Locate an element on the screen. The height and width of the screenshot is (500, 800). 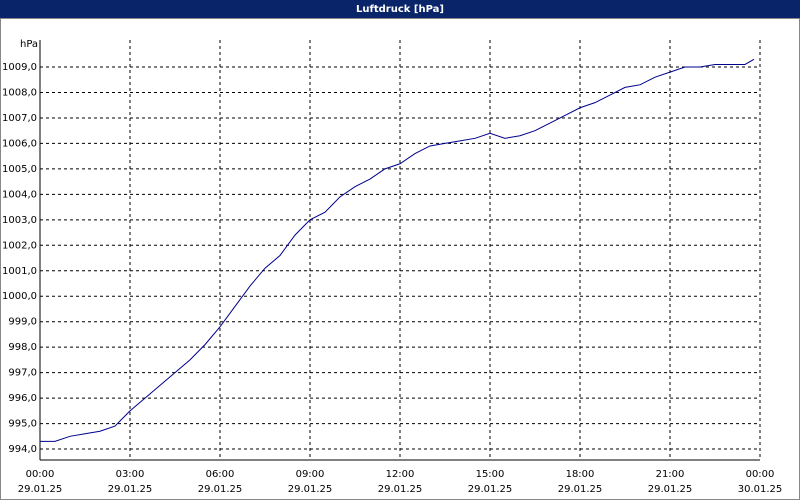
y-tick-label: 1007,0 is located at coordinates (19, 118).